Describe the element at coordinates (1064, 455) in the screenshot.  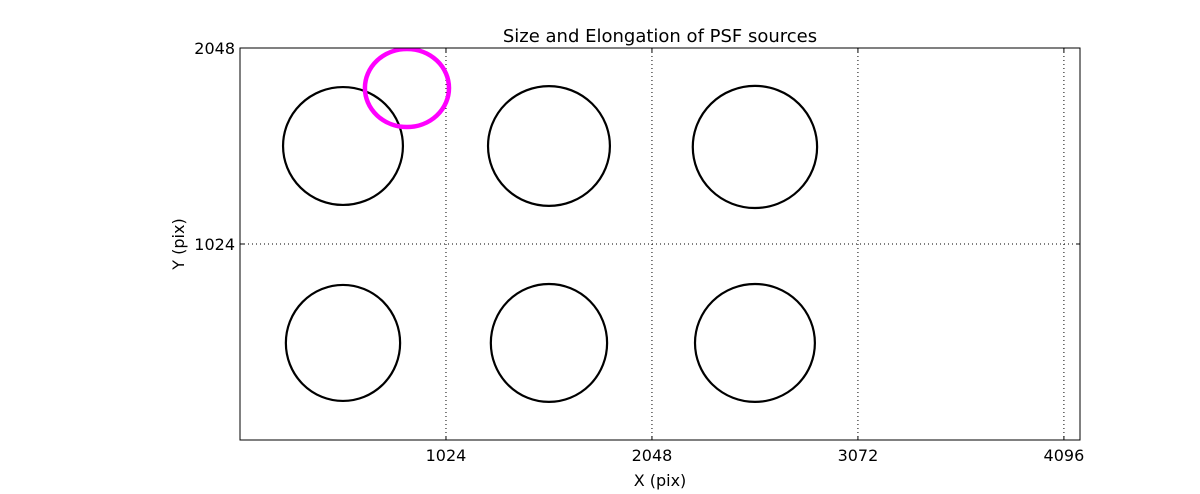
I see `x-tick-label: 4096` at that location.